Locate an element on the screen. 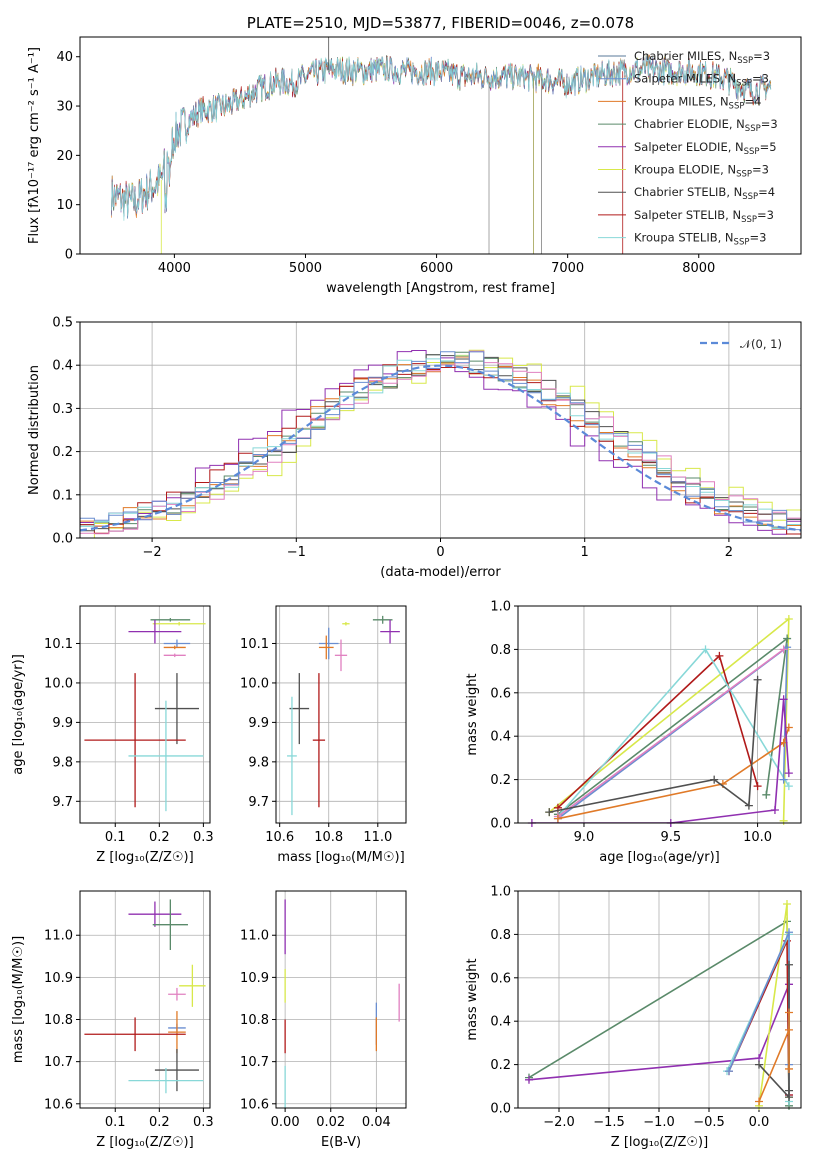 The width and height of the screenshot is (819, 1170). x-tick-label: 1 is located at coordinates (585, 552).